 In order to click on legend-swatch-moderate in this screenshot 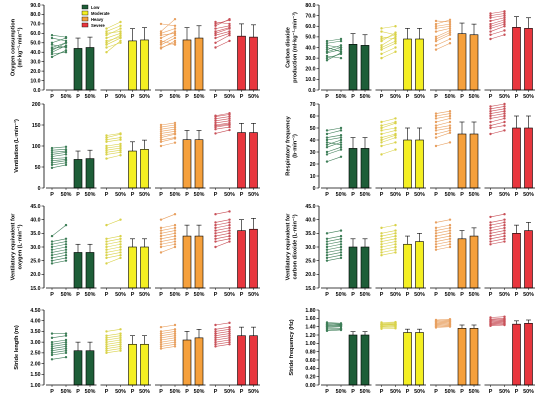, I will do `click(85, 13)`.